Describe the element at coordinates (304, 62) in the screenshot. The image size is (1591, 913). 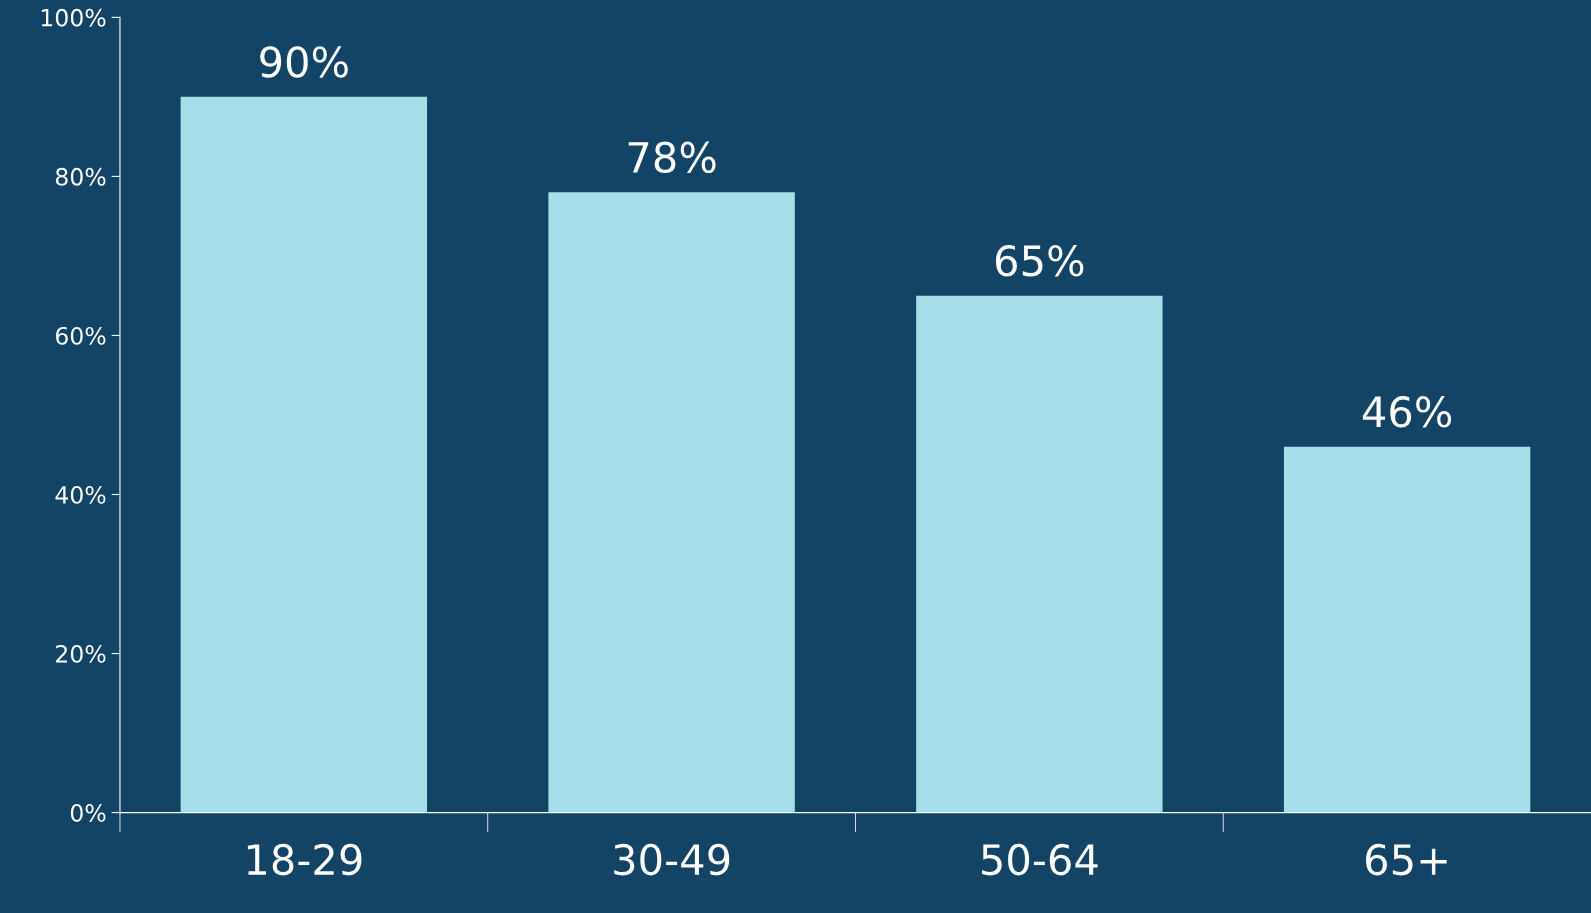
I see `data-label: 90%` at that location.